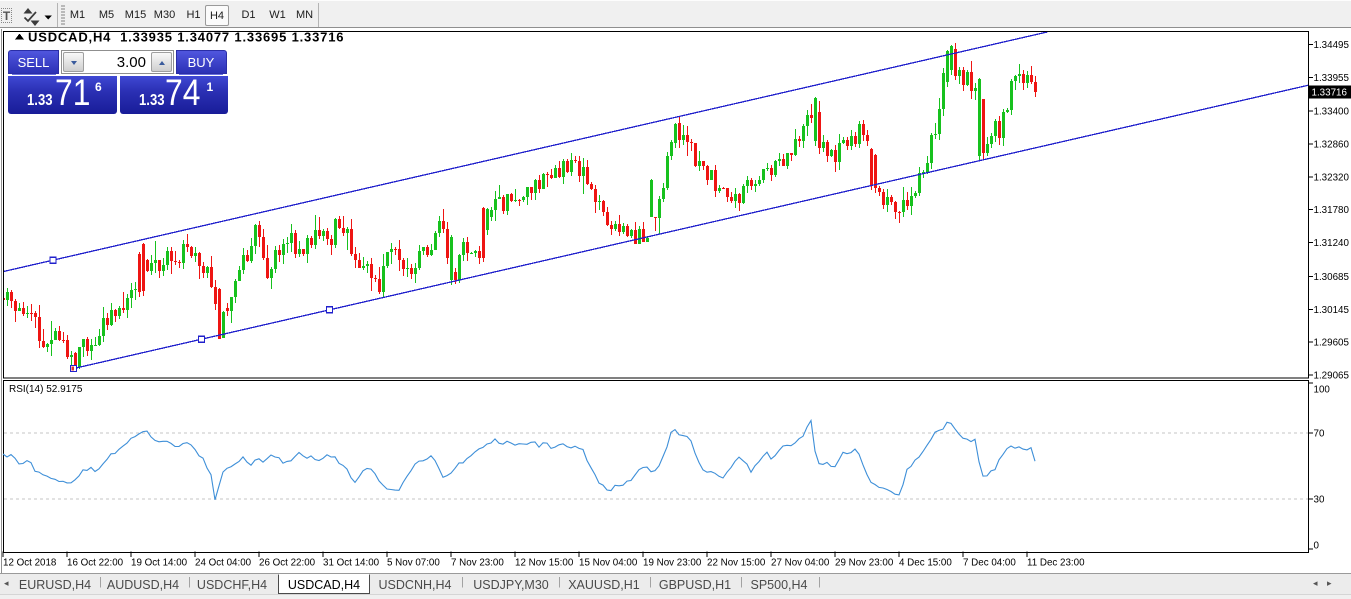  Describe the element at coordinates (800, 563) in the screenshot. I see `svg-text: 27 Nov 04:00` at that location.